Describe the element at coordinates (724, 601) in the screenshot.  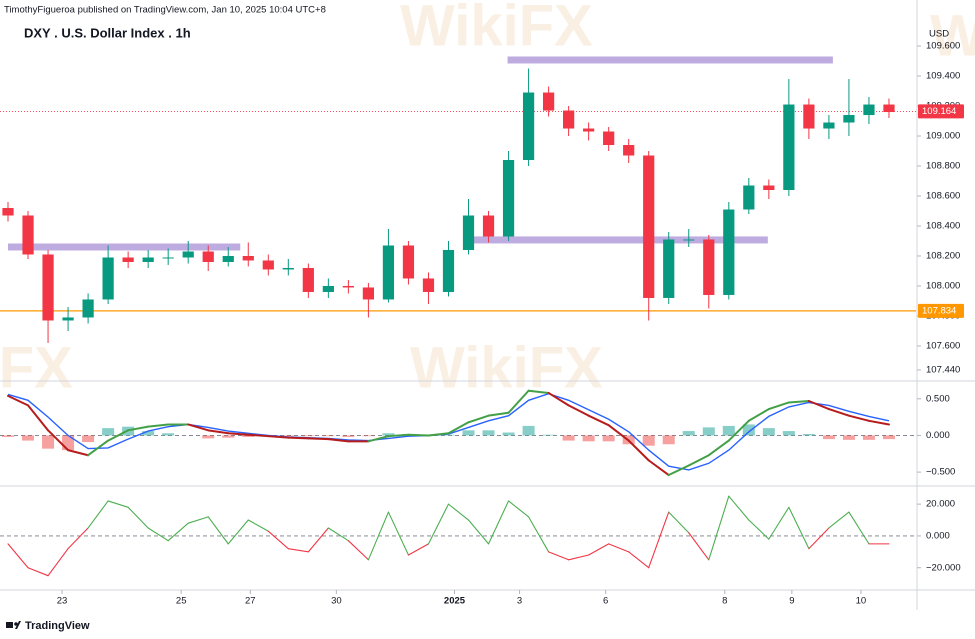
I see `x-tick-label: 8` at that location.